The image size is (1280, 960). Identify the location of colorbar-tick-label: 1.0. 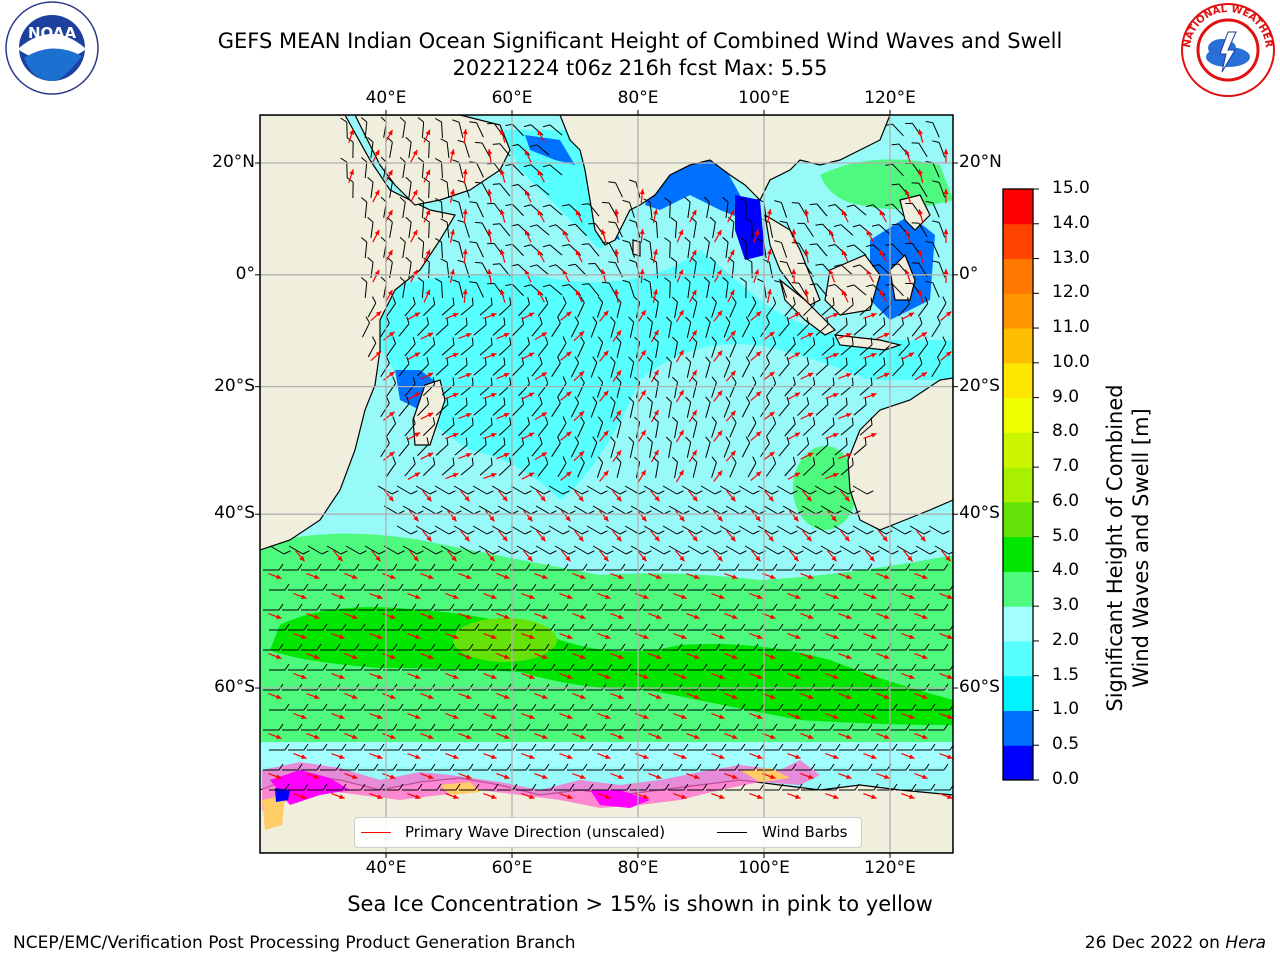
(1066, 709).